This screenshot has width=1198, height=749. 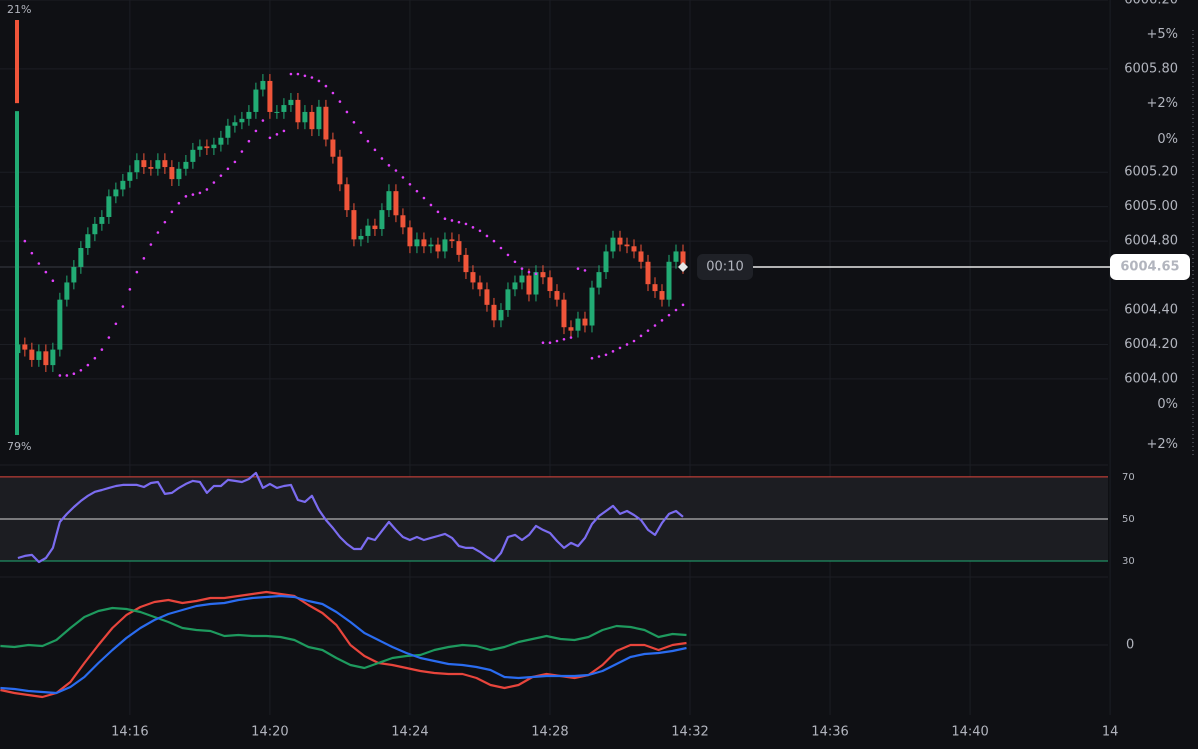 What do you see at coordinates (1167, 139) in the screenshot?
I see `percent-label: 0%` at bounding box center [1167, 139].